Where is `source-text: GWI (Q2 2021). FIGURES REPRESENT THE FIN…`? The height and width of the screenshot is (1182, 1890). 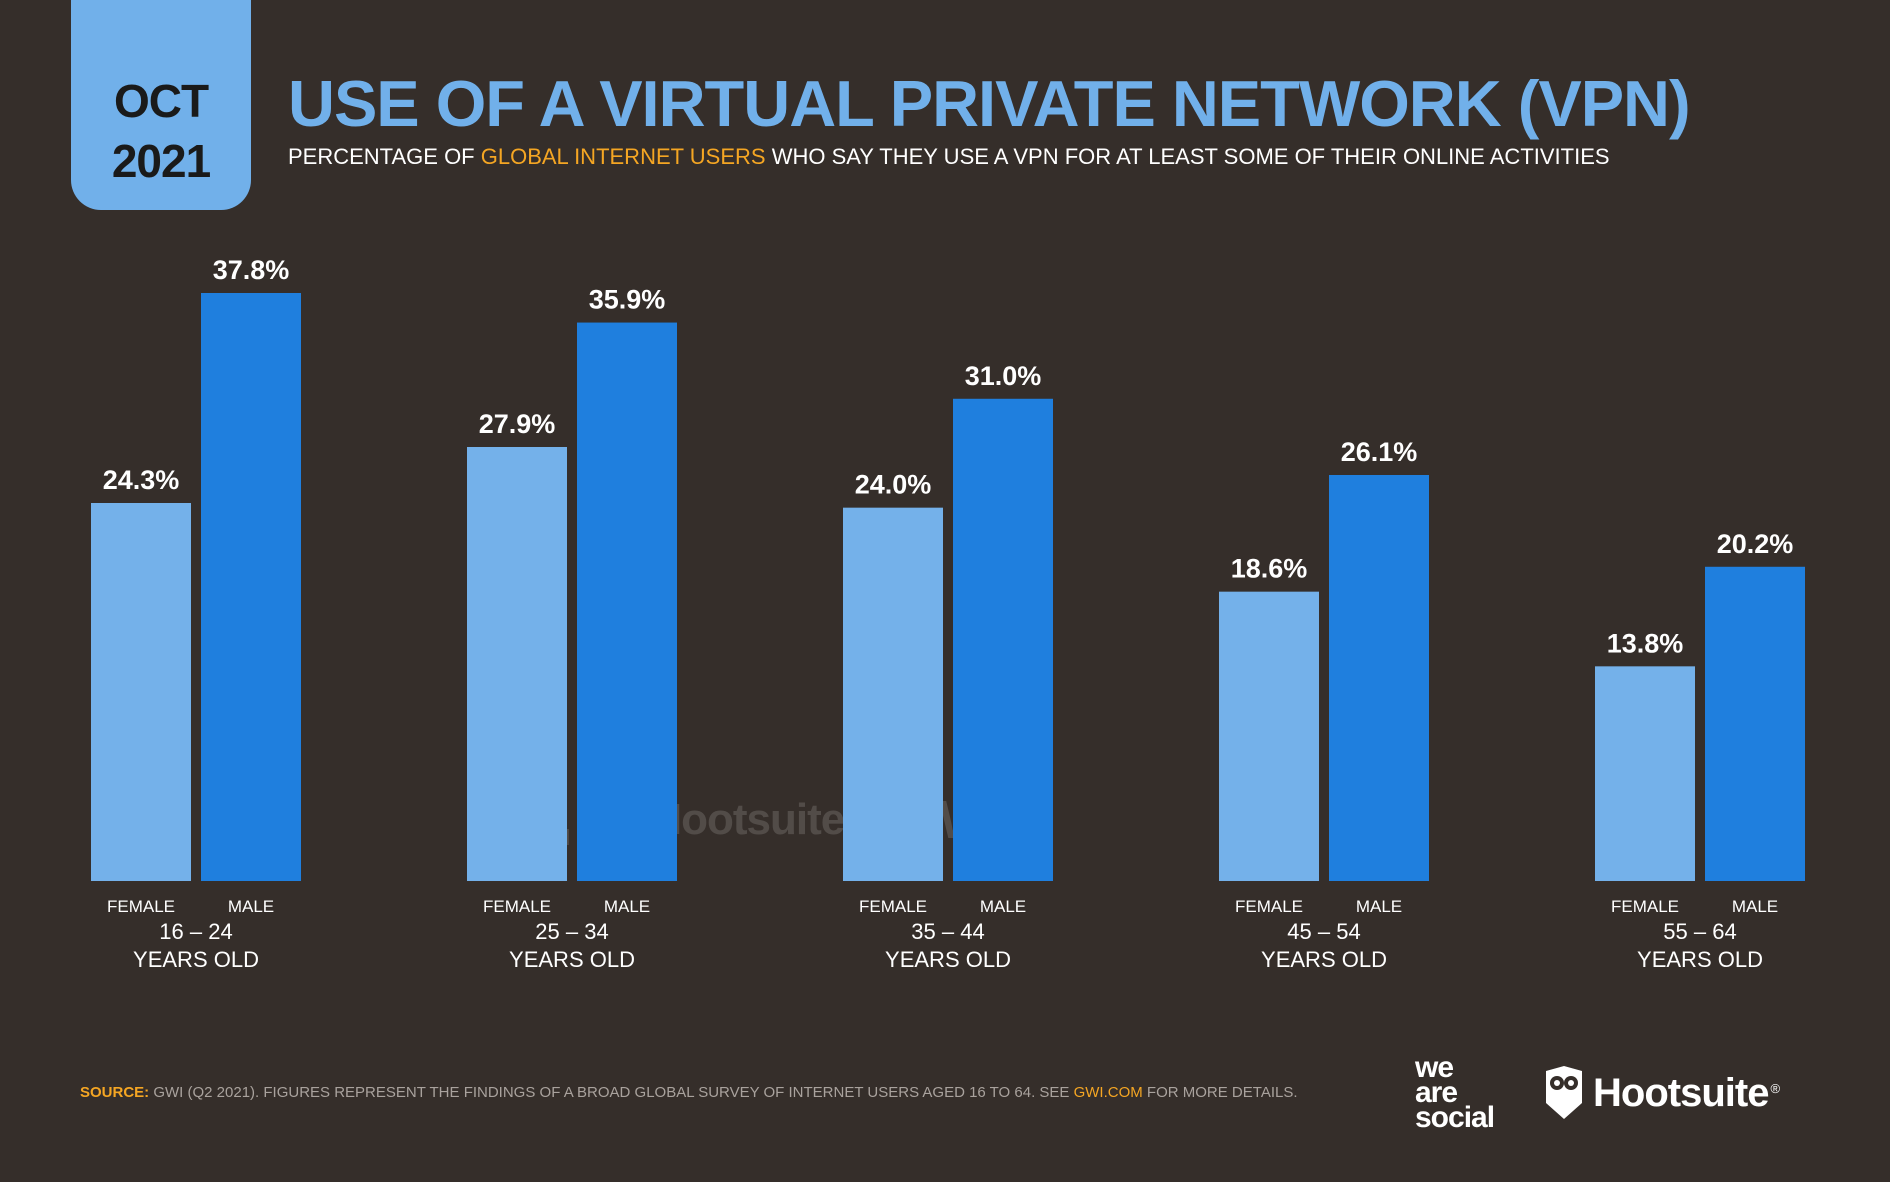
source-text: GWI (Q2 2021). FIGURES REPRESENT THE FIN… is located at coordinates (611, 1092).